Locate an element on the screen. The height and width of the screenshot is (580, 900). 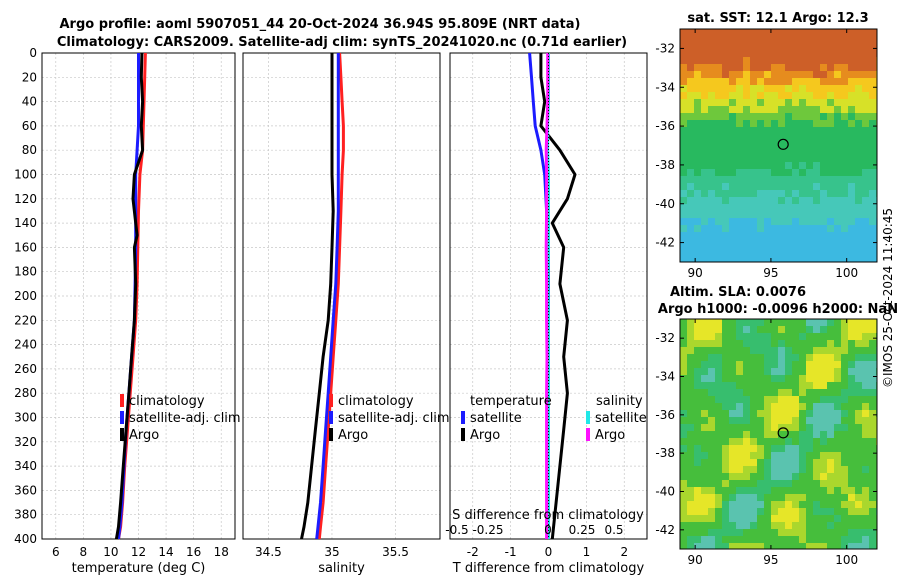
depth-tick-label: 400 is located at coordinates (25, 539).